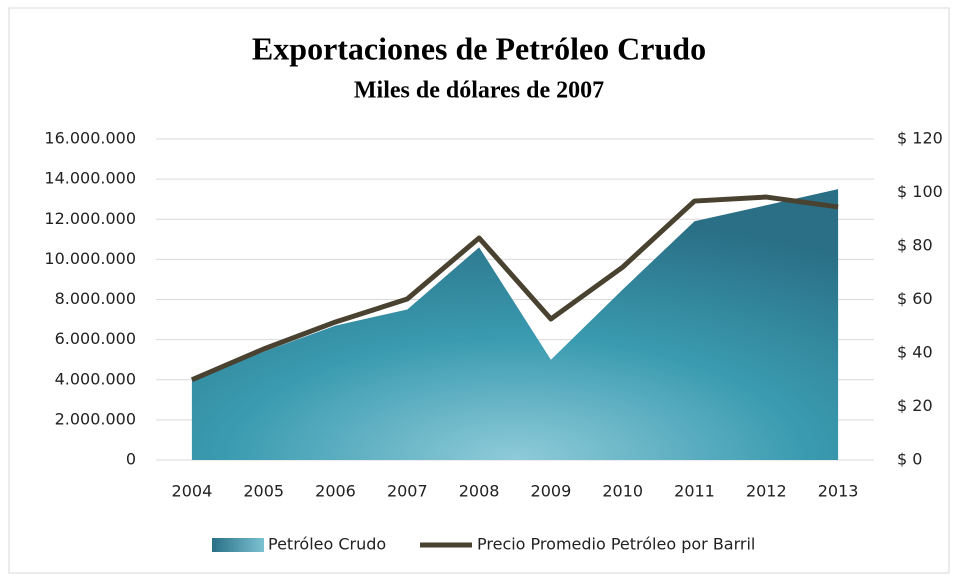 The height and width of the screenshot is (581, 958). Describe the element at coordinates (909, 459) in the screenshot. I see `y2-tick-label: $ 0` at that location.